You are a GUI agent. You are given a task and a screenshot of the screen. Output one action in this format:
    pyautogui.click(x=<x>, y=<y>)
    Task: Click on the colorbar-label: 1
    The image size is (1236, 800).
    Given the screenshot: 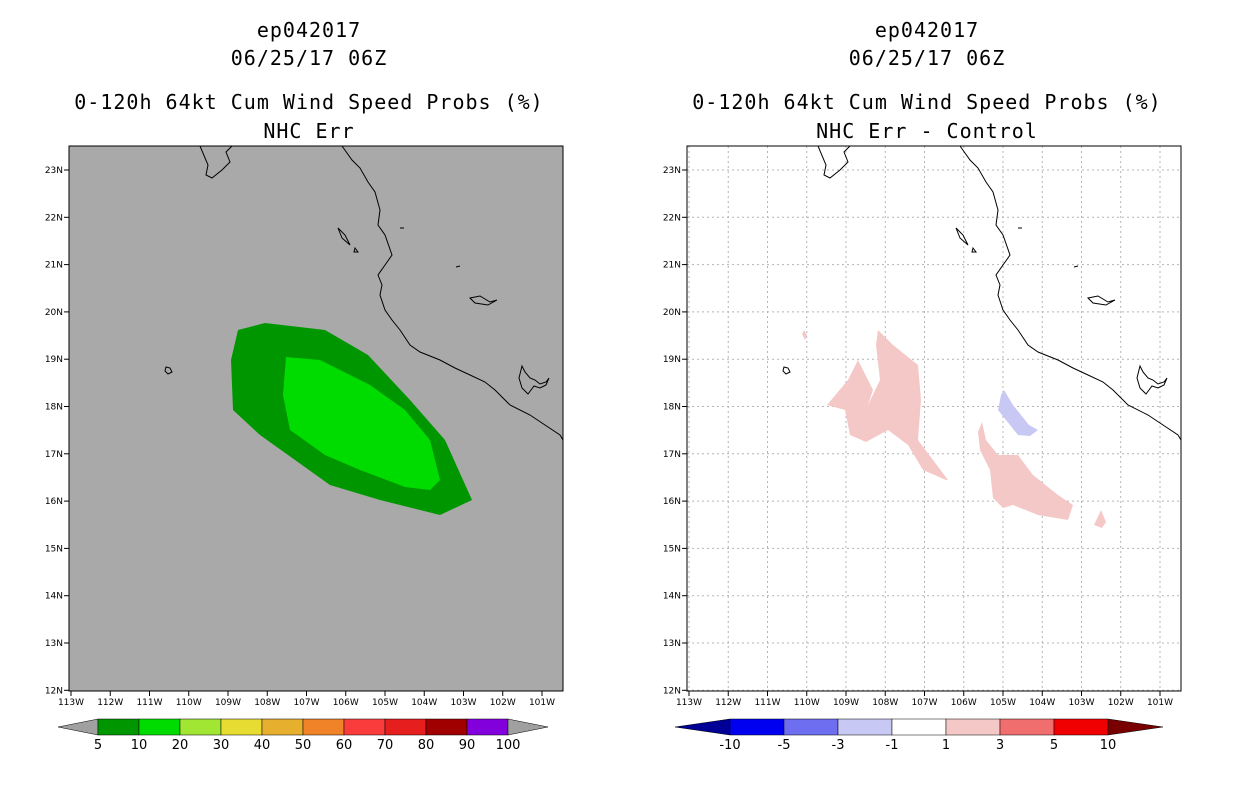 What is the action you would take?
    pyautogui.click(x=946, y=745)
    